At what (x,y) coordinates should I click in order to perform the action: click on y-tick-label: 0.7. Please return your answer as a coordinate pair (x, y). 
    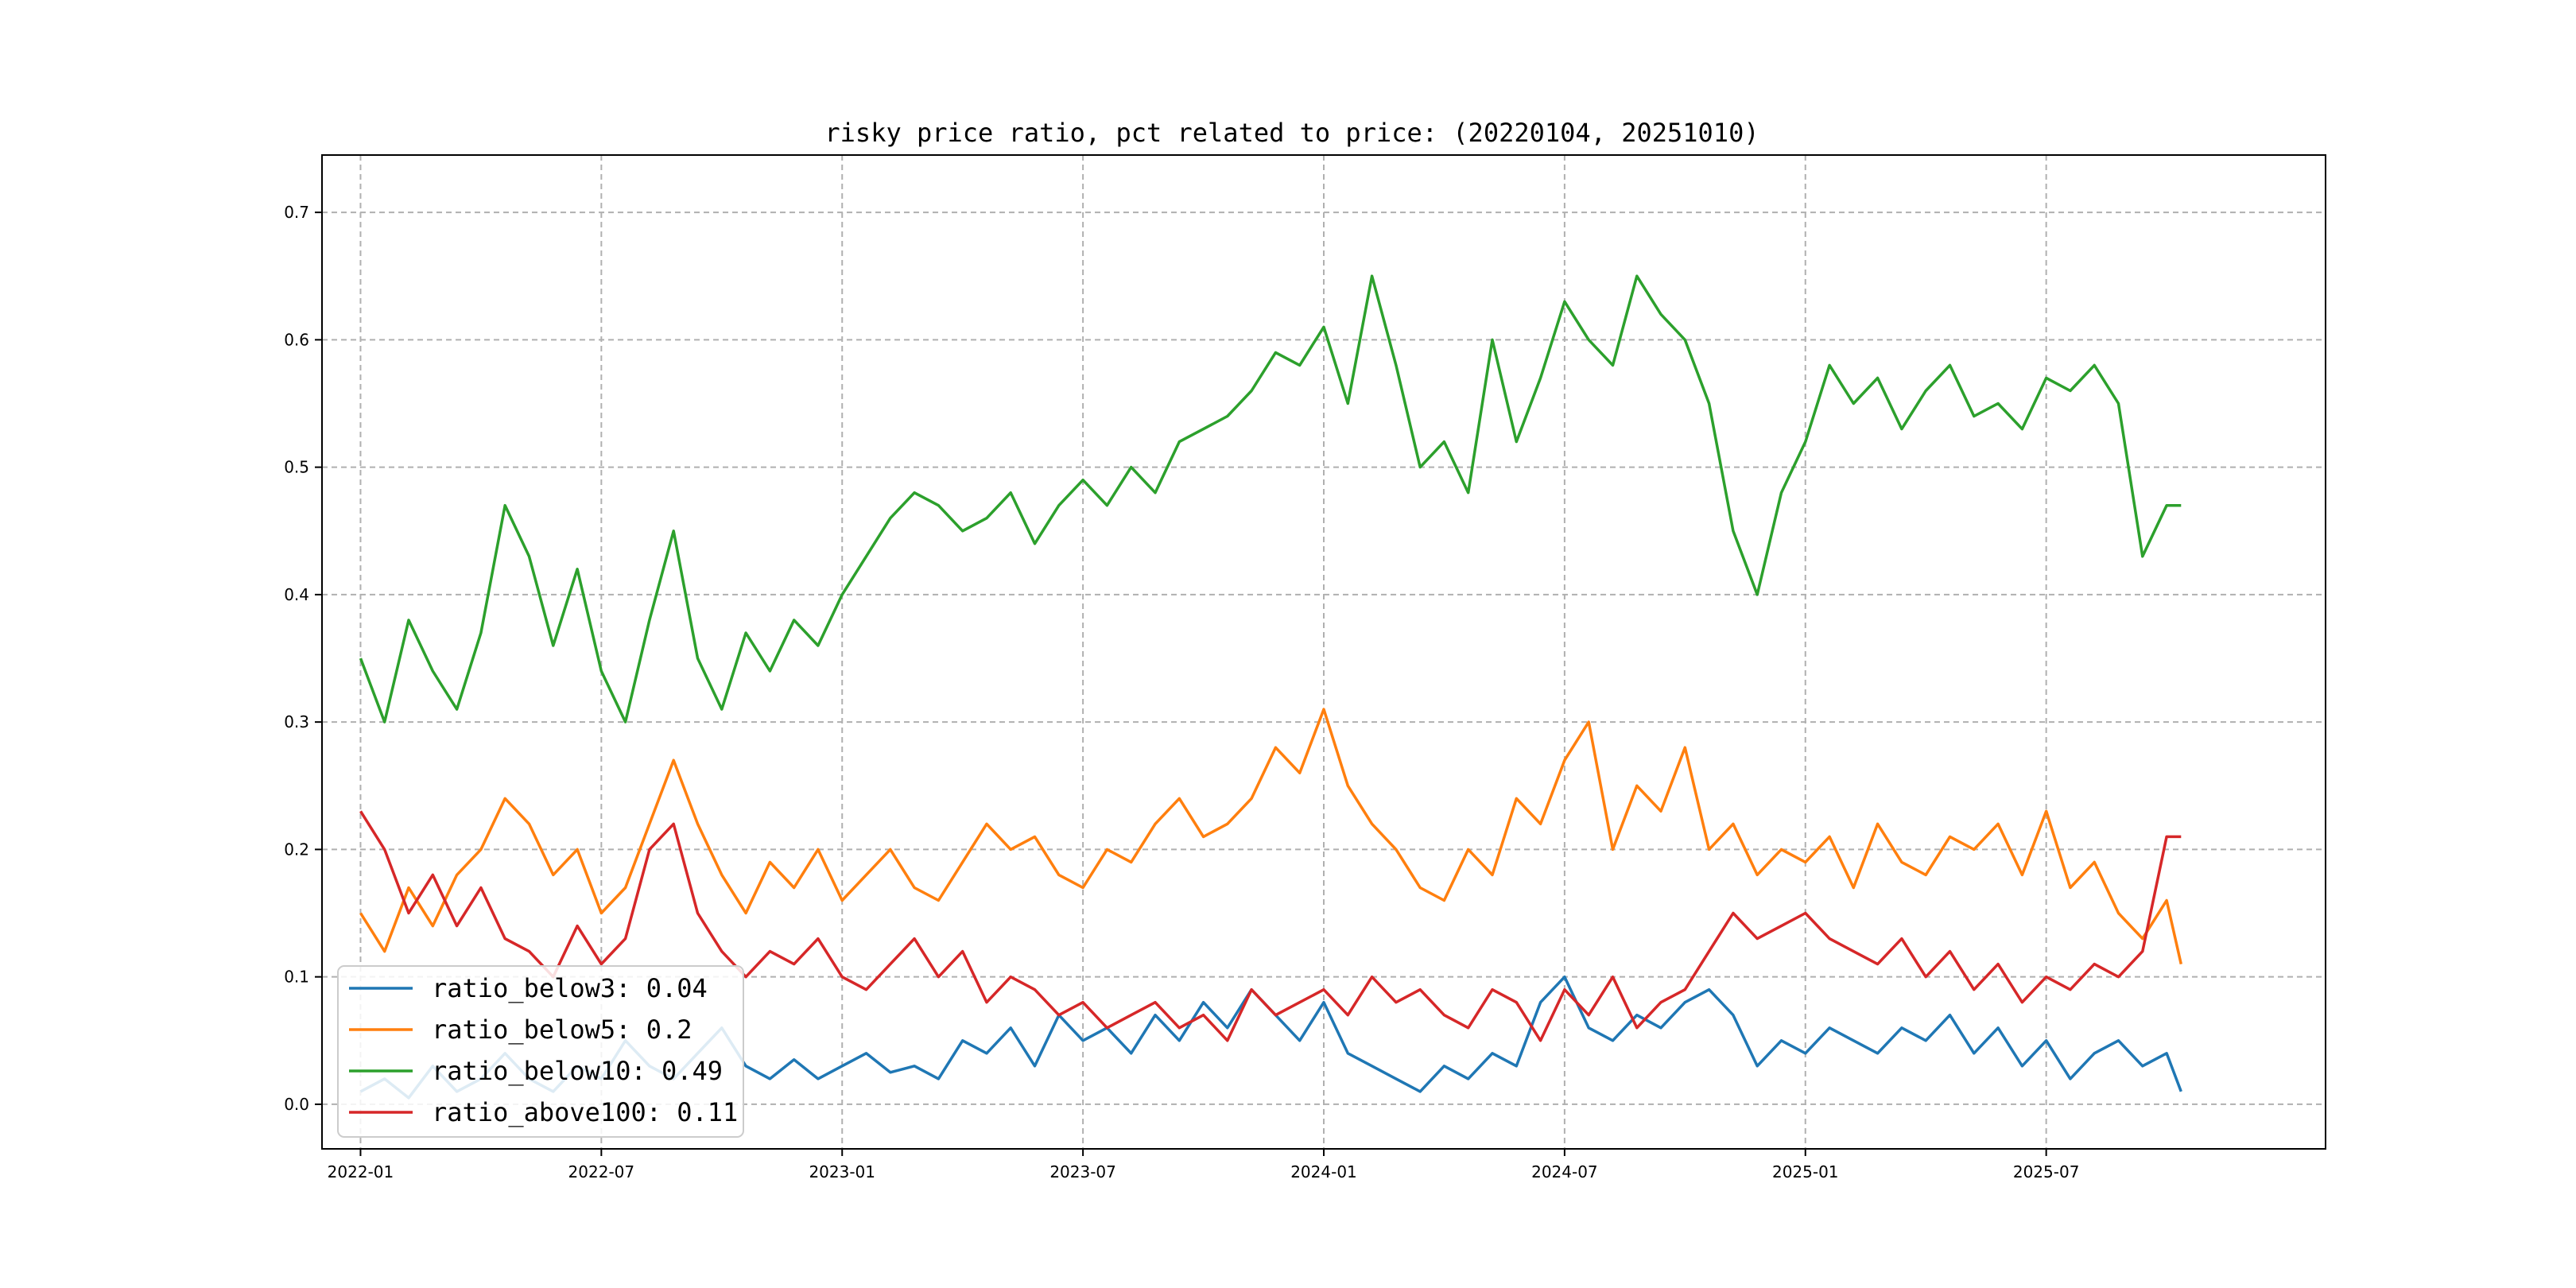
    Looking at the image, I should click on (296, 212).